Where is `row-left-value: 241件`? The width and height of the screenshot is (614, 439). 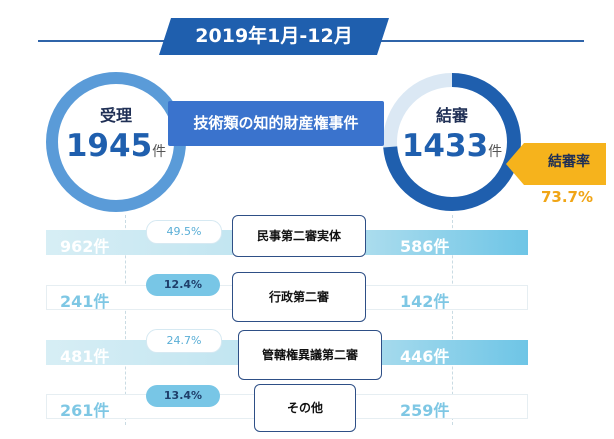 row-left-value: 241件 is located at coordinates (110, 300).